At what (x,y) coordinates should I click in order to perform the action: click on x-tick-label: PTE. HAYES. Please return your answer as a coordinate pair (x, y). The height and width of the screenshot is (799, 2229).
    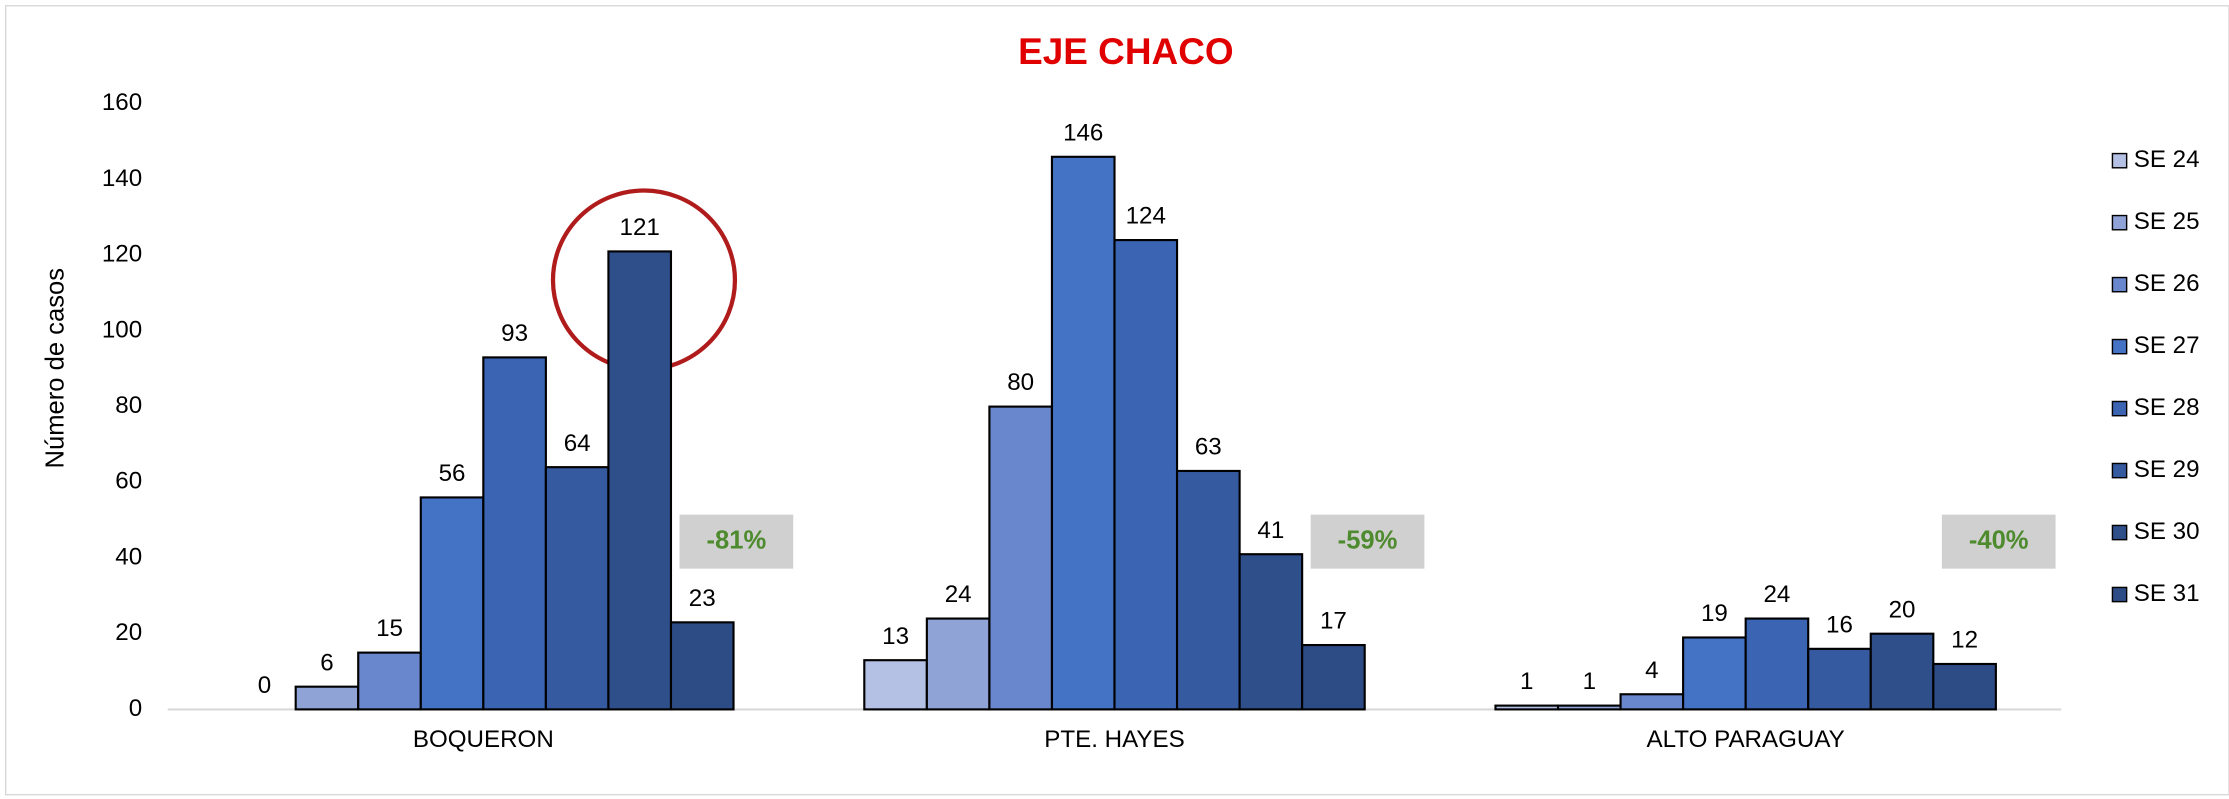
    Looking at the image, I should click on (1114, 739).